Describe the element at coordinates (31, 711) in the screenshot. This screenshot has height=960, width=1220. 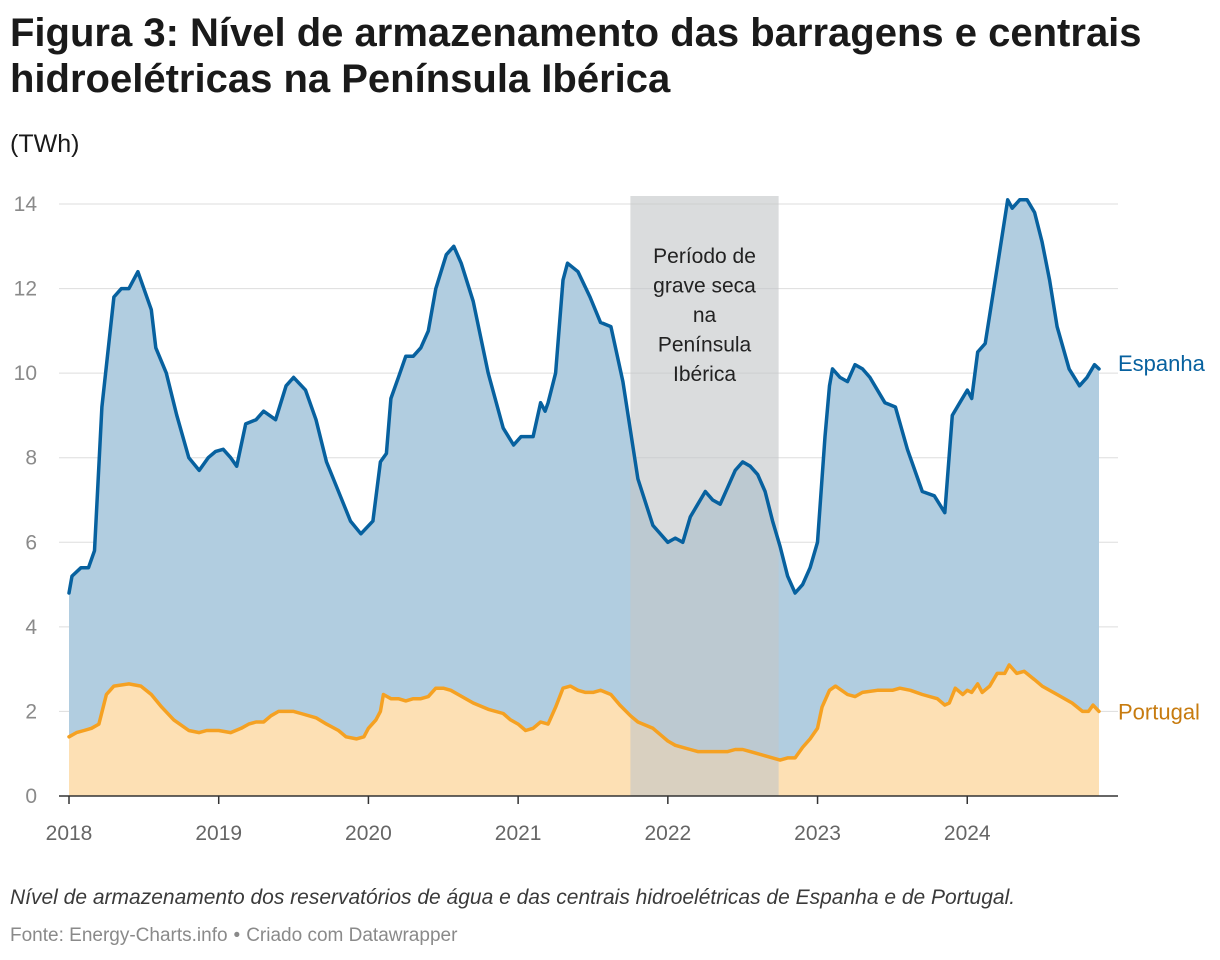
I see `y-tick-label: 2` at that location.